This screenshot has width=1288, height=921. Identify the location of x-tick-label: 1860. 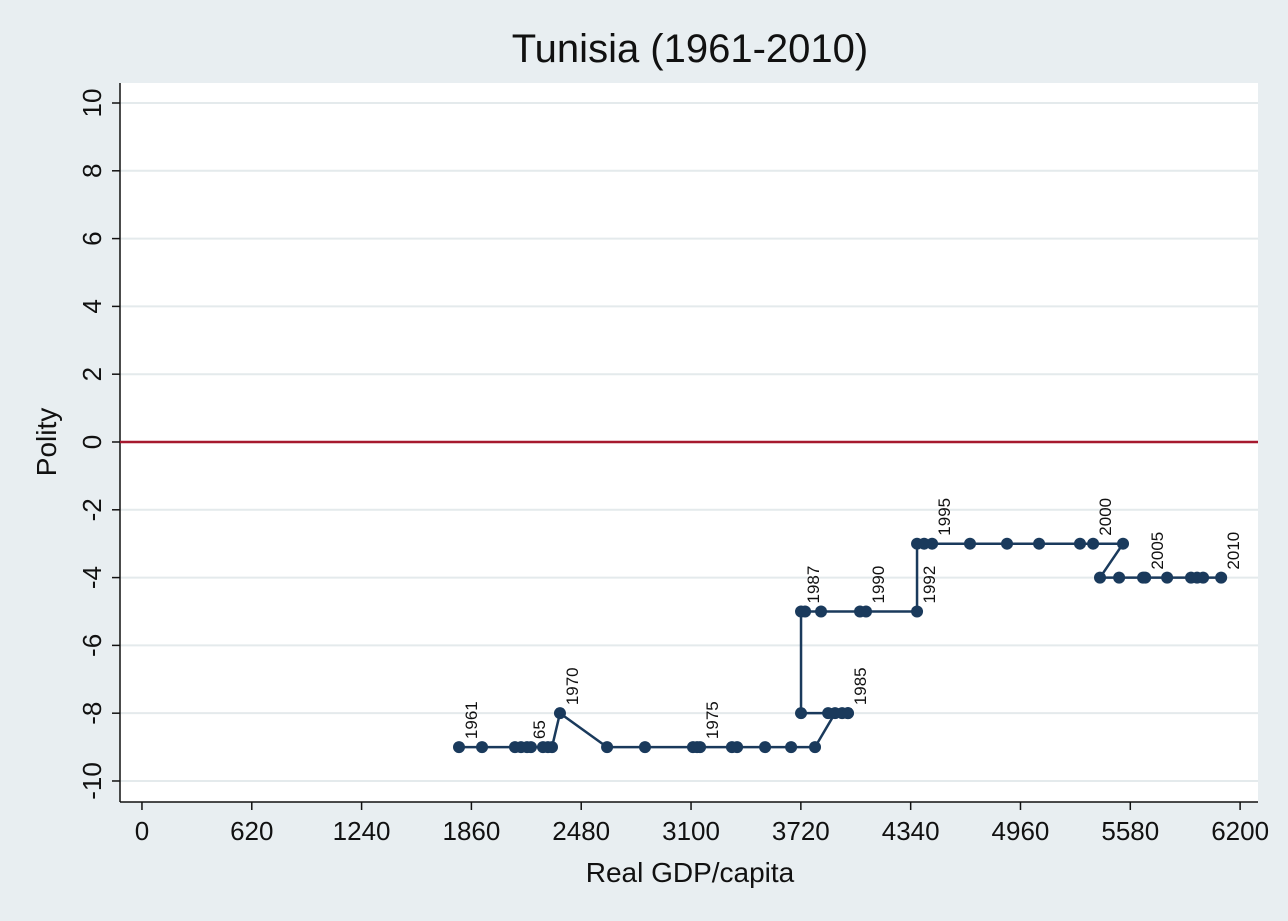
(471, 831).